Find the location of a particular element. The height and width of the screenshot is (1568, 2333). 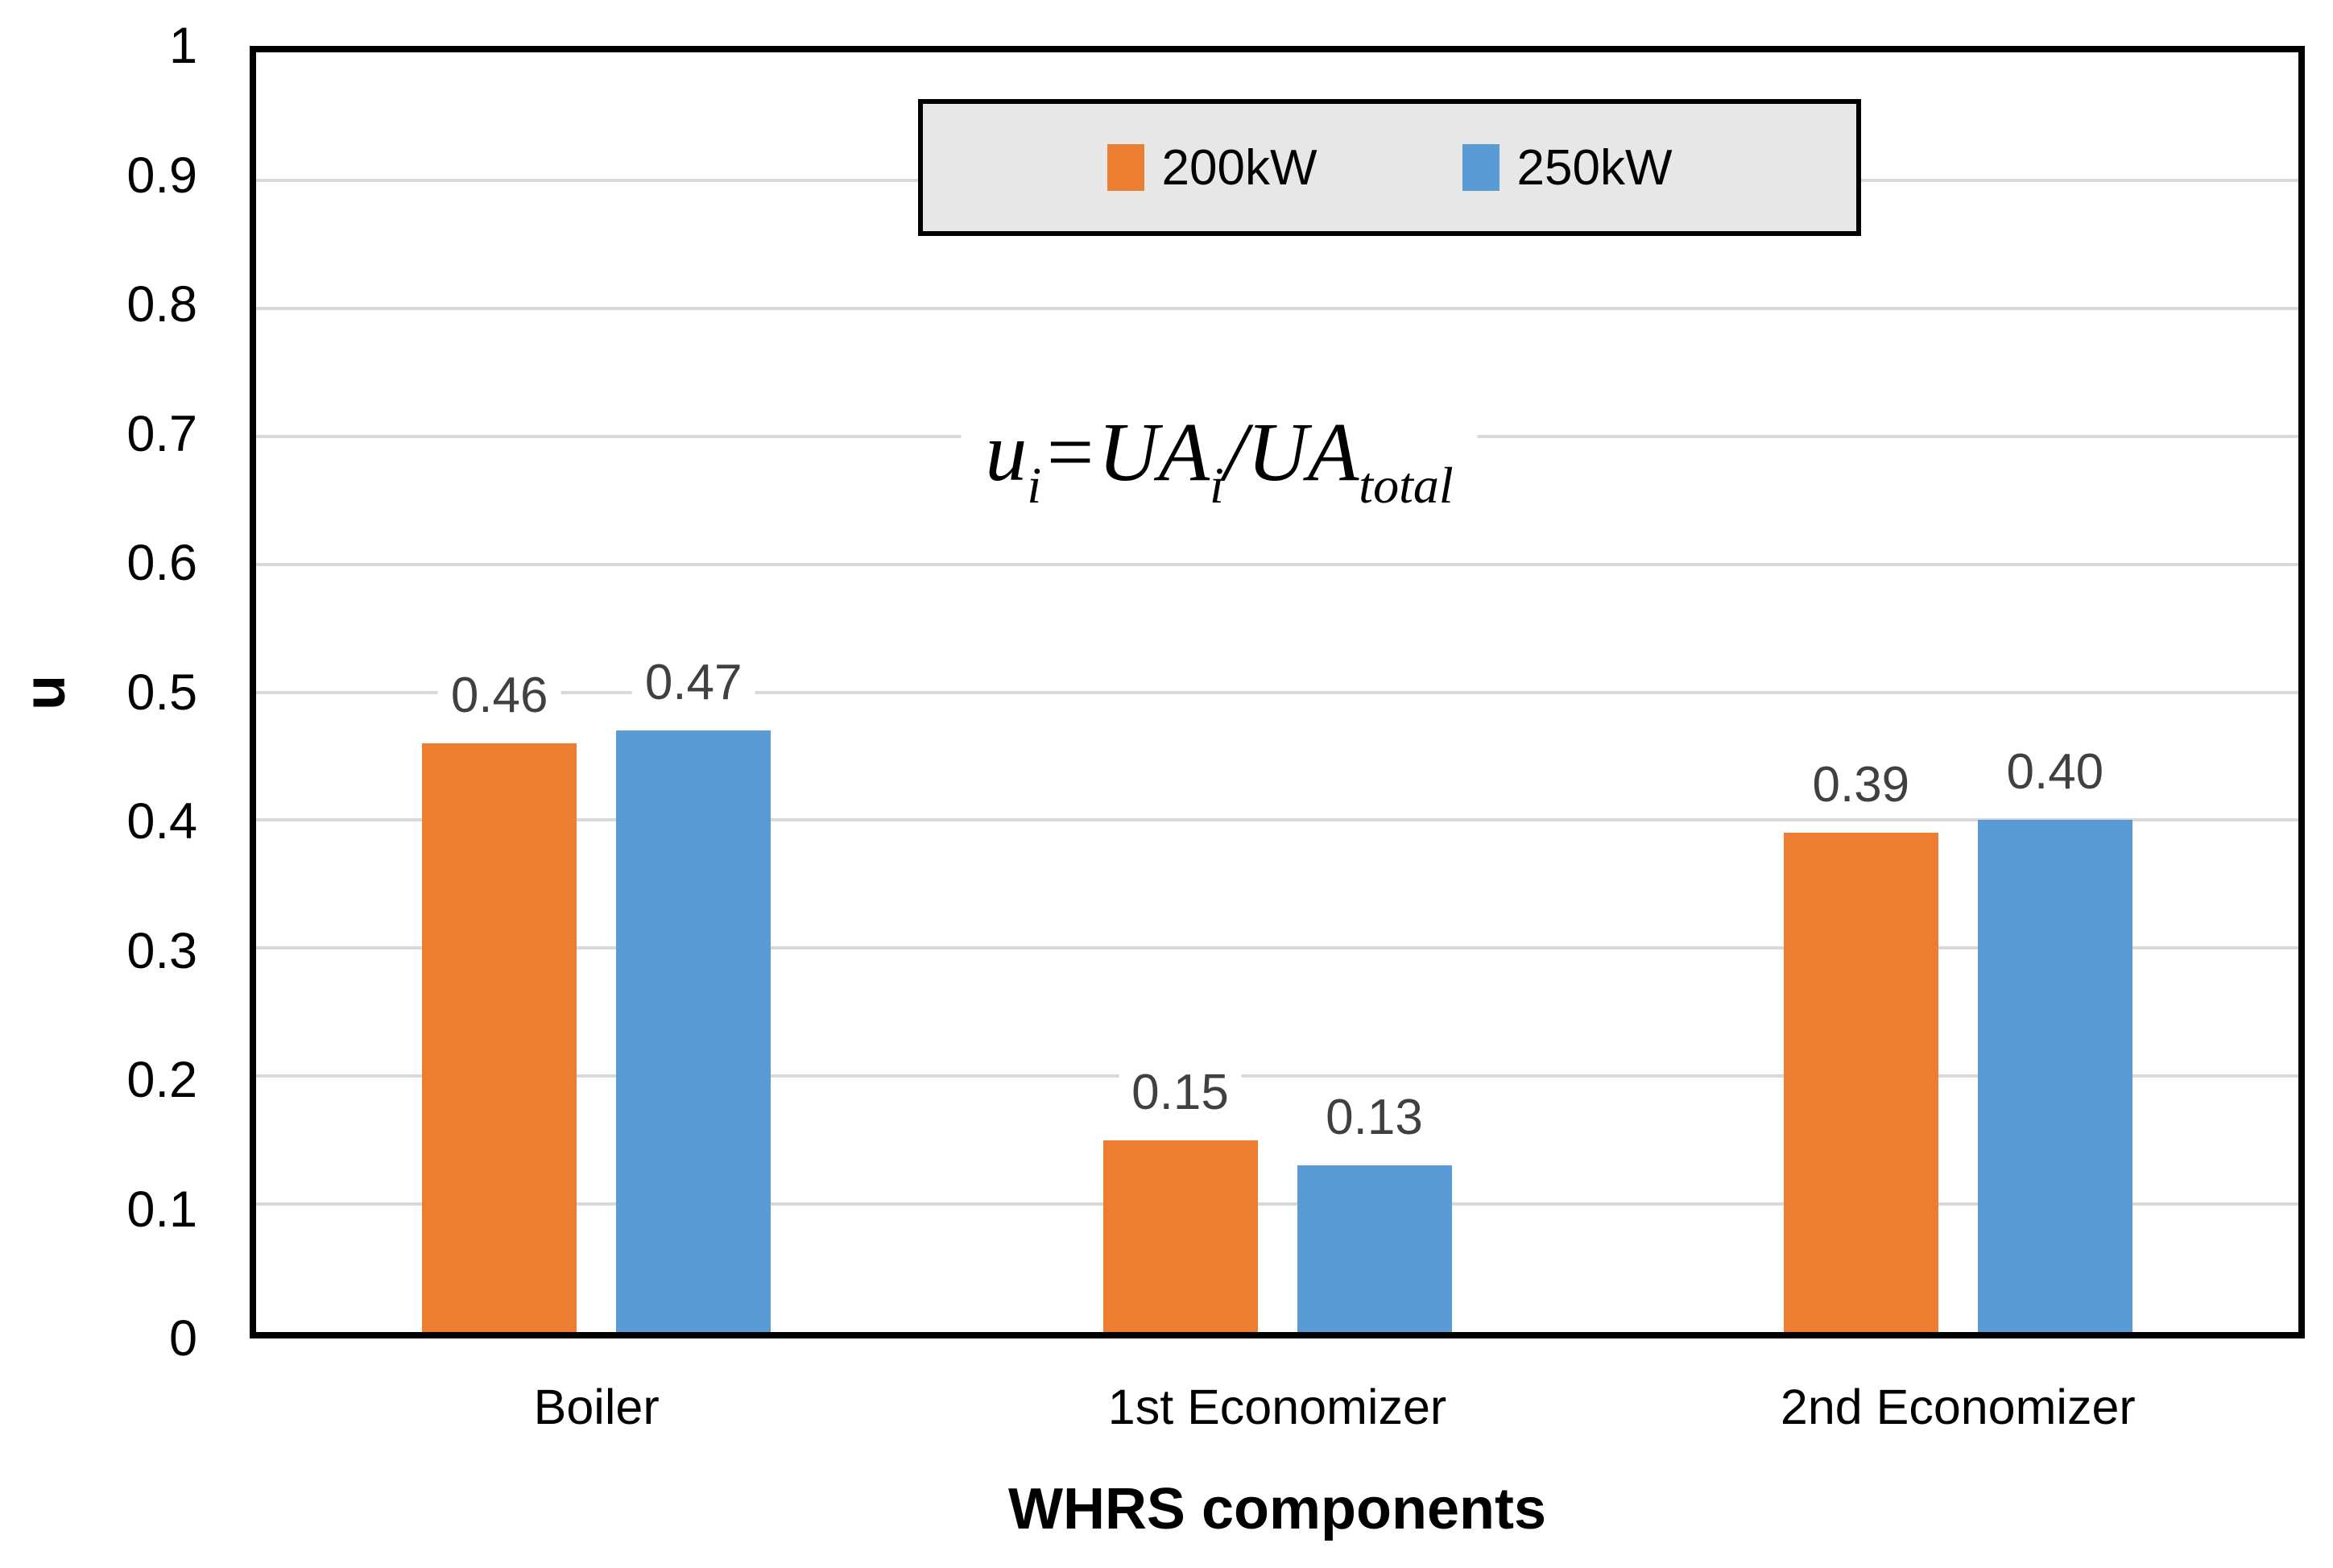

bar-value-label: 0.15 is located at coordinates (1180, 1093).